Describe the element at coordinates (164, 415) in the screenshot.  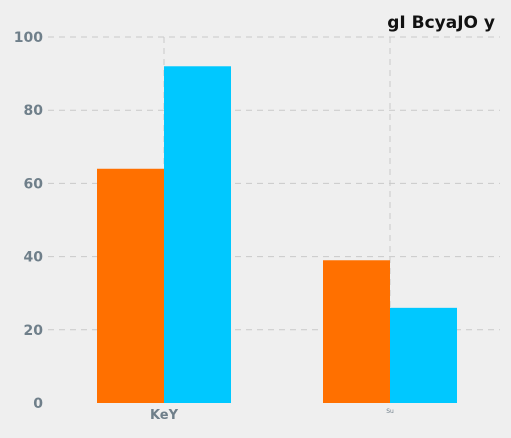
I see `x-tick-label: KeY` at that location.